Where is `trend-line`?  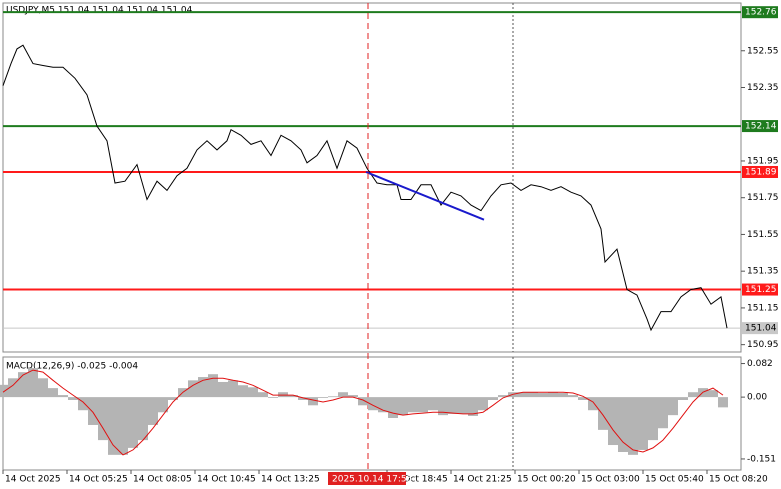
trend-line is located at coordinates (425, 196).